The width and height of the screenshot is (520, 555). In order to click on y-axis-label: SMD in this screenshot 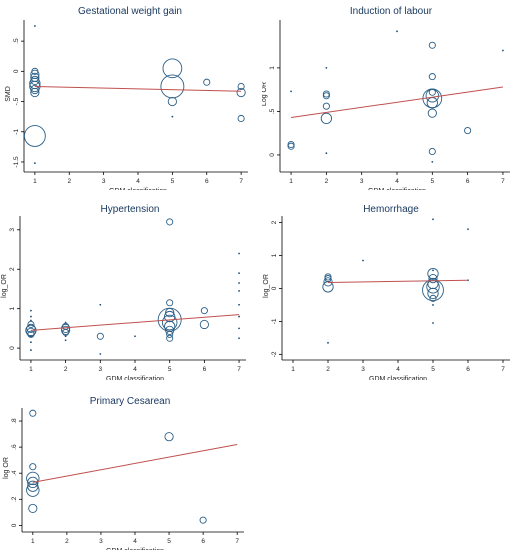, I will do `click(8, 94)`.